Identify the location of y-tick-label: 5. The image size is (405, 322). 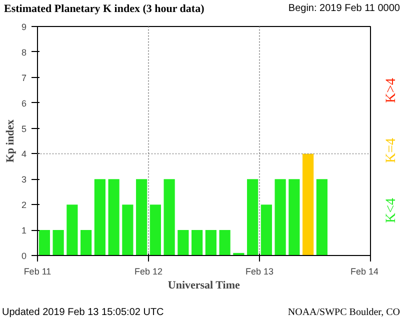
(24, 129).